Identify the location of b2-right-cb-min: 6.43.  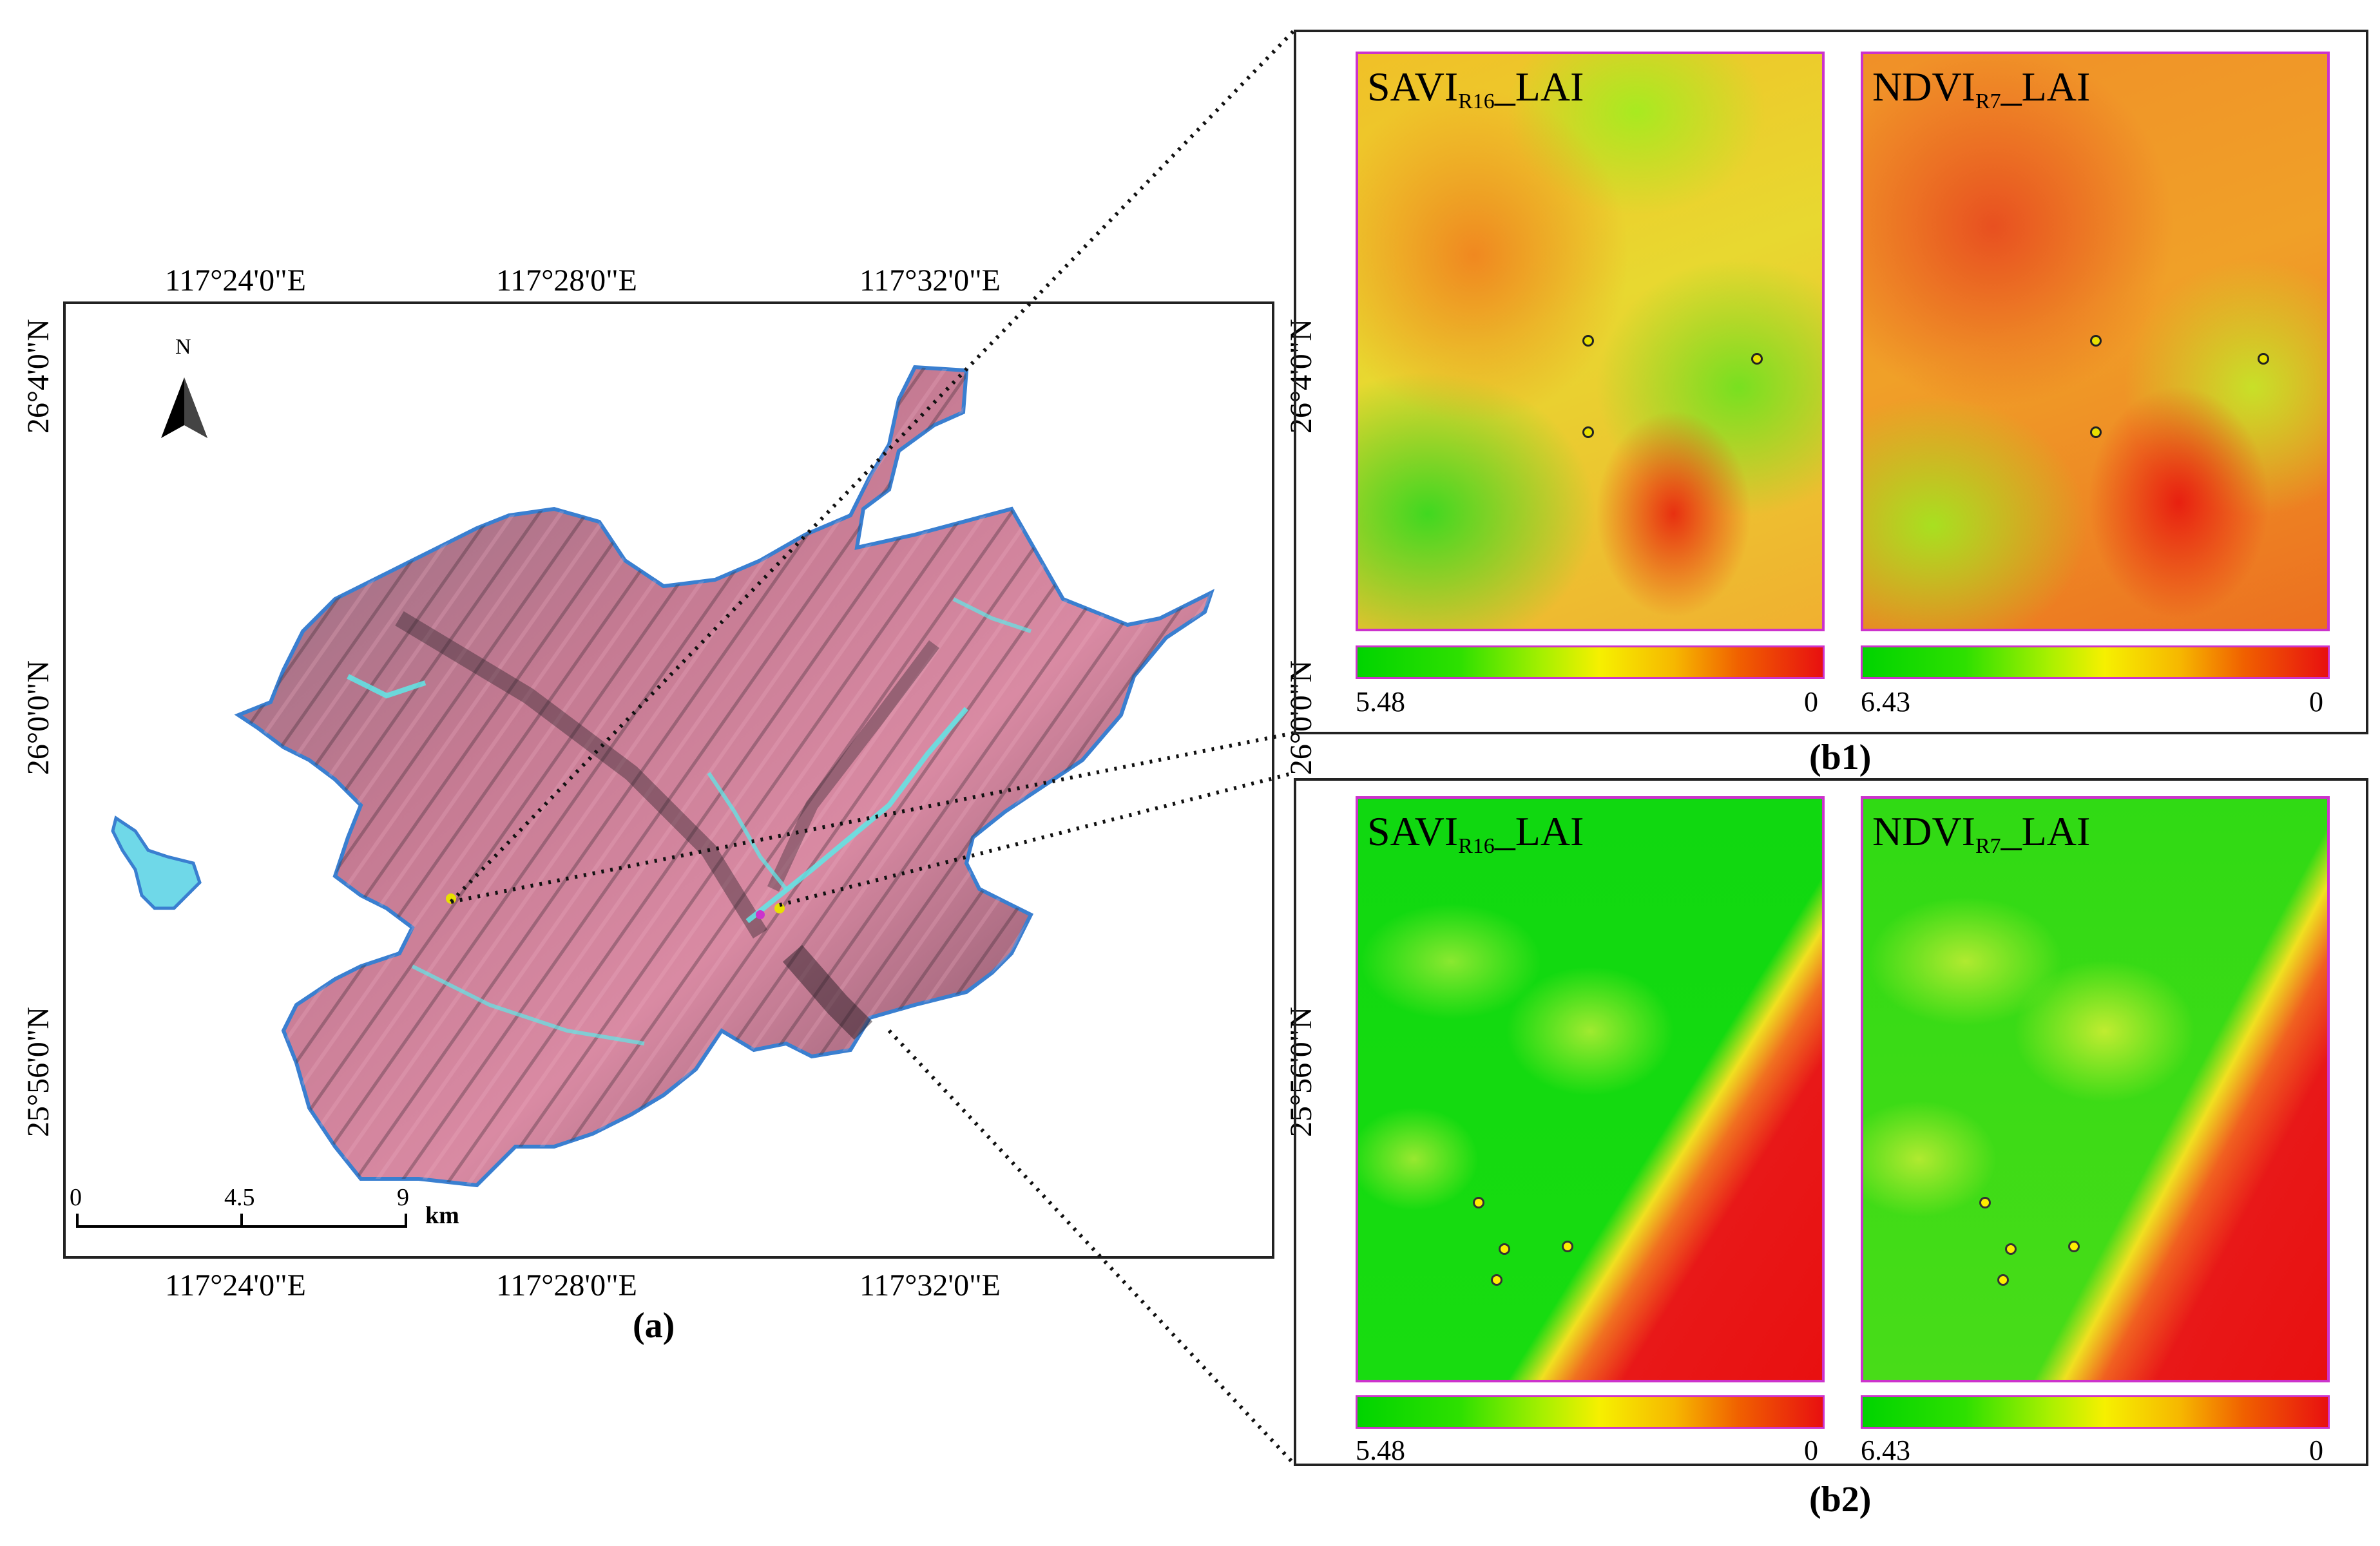
(1886, 1450).